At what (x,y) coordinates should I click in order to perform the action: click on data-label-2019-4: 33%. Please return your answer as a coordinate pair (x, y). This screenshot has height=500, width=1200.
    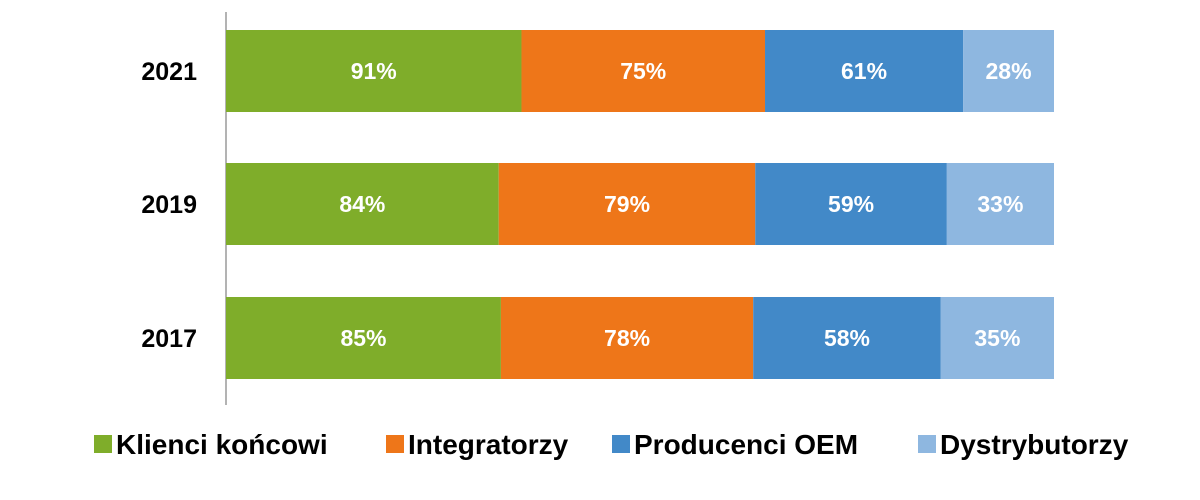
    Looking at the image, I should click on (1000, 204).